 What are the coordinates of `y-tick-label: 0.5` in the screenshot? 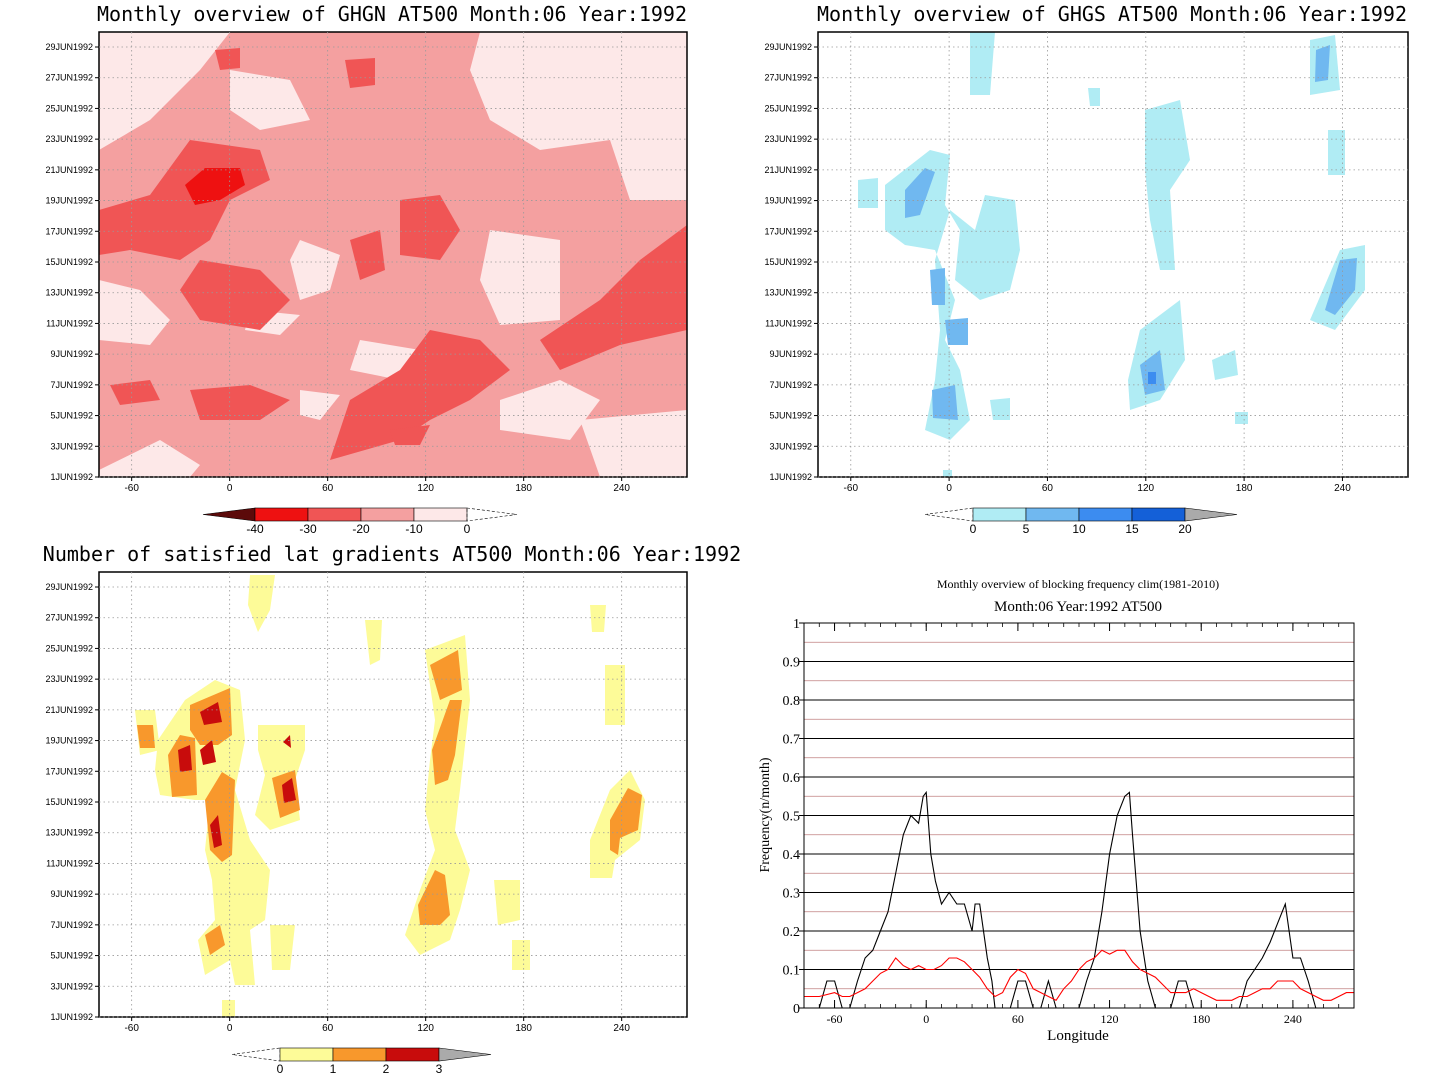 It's located at (792, 817).